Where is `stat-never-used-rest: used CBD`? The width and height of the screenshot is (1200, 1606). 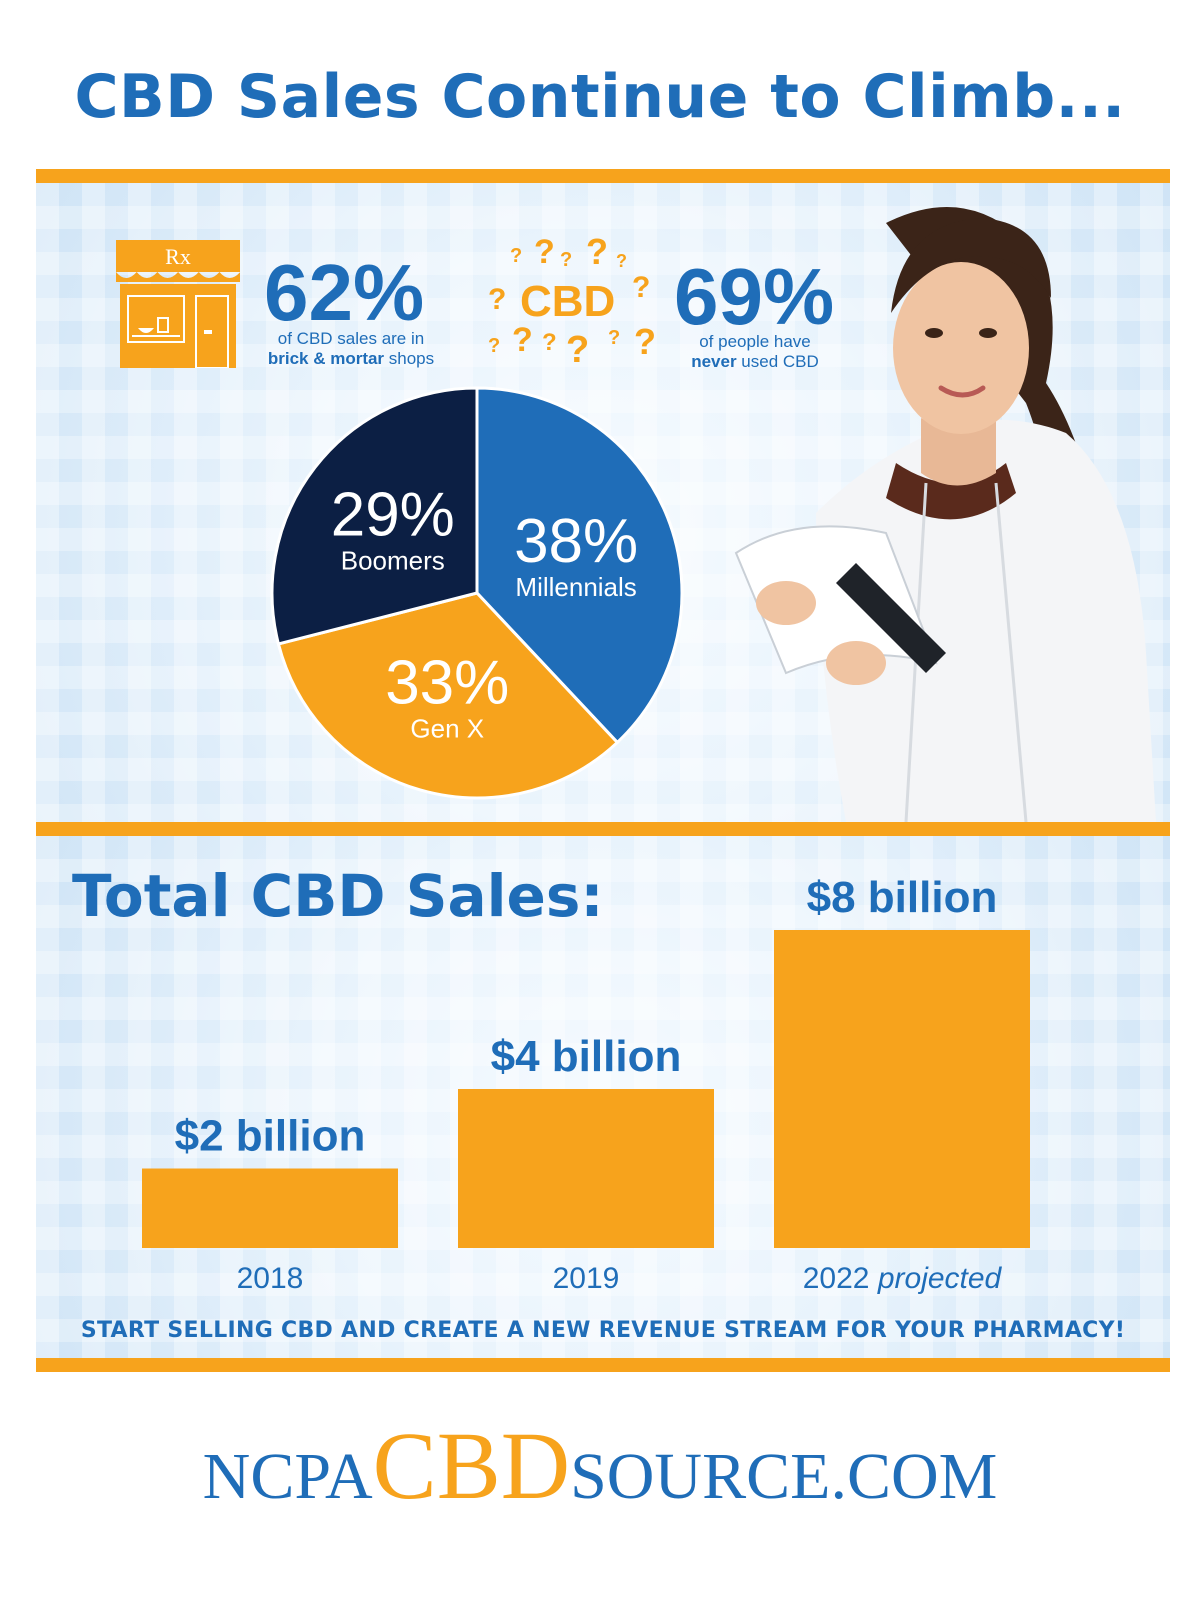 stat-never-used-rest: used CBD is located at coordinates (777, 361).